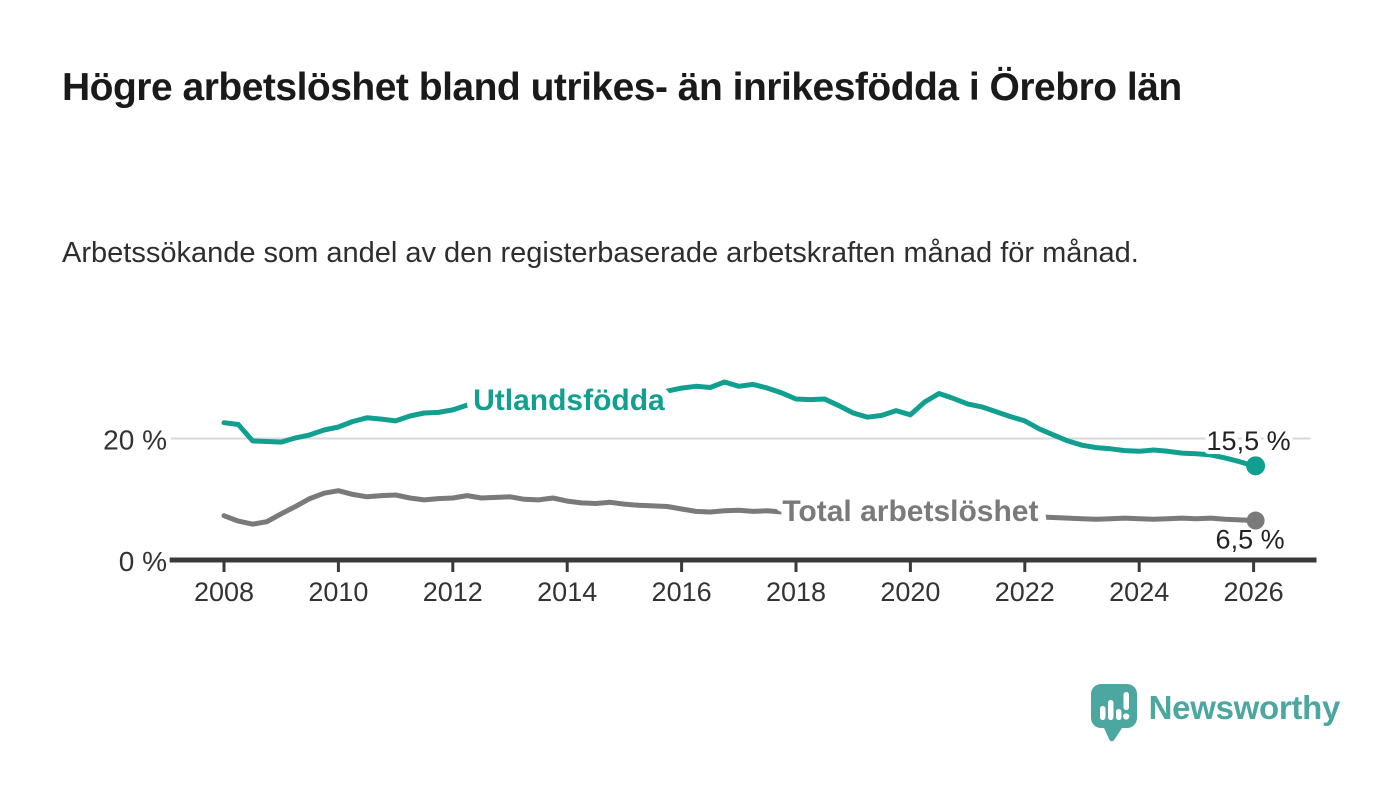 The image size is (1400, 794). I want to click on x-axis-tick-label: 2026, so click(1254, 592).